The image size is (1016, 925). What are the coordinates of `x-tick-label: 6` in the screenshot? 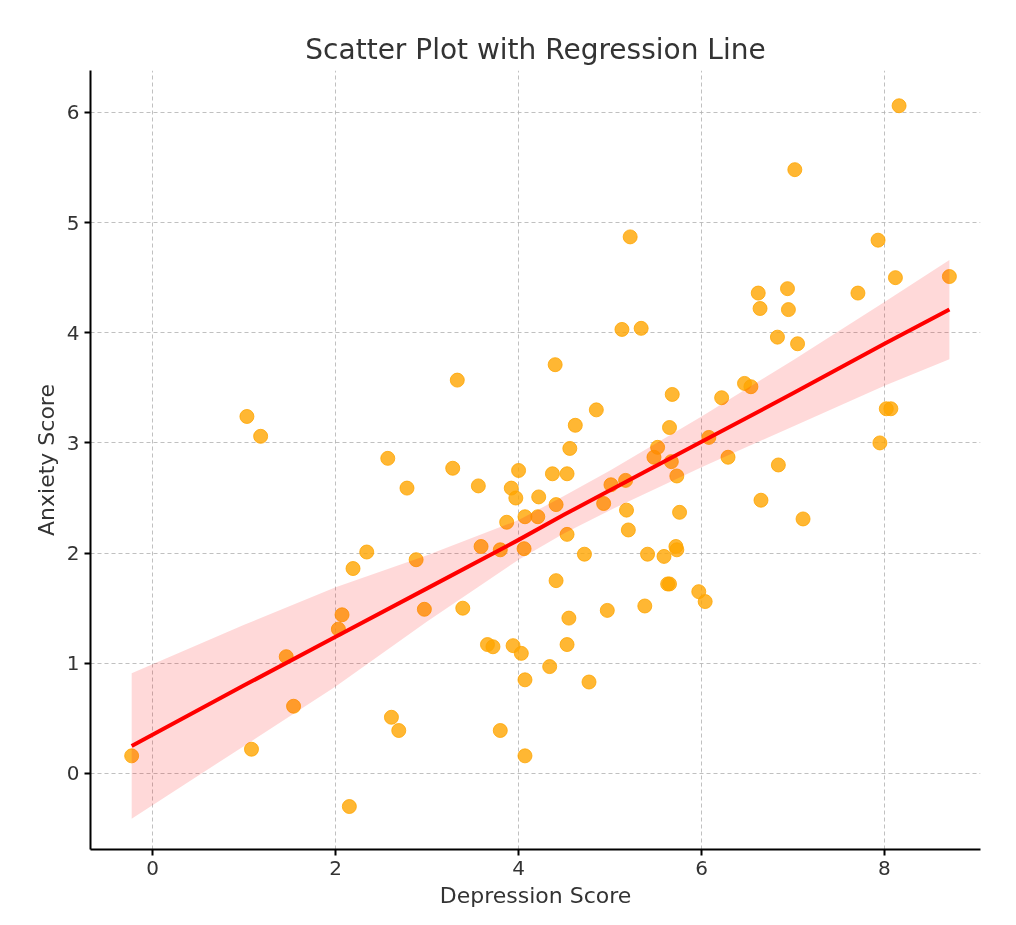 It's located at (701, 867).